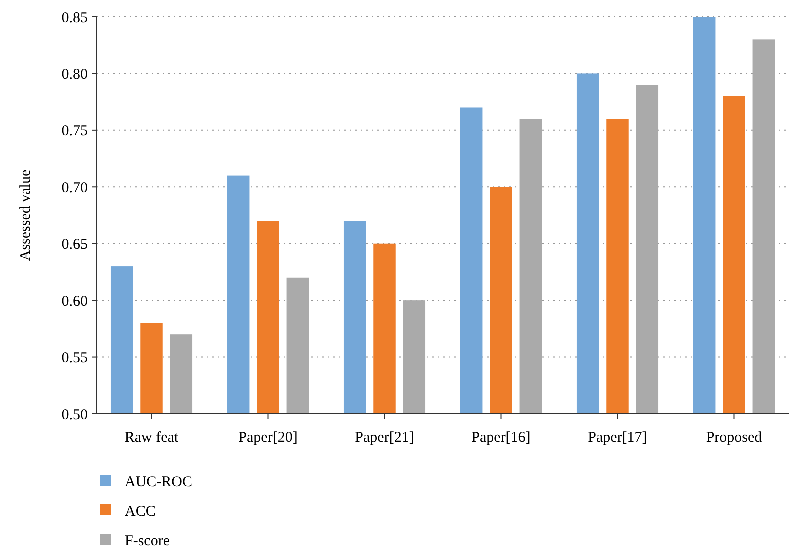 The height and width of the screenshot is (552, 791). Describe the element at coordinates (75, 358) in the screenshot. I see `y-tick-label: 0.55` at that location.